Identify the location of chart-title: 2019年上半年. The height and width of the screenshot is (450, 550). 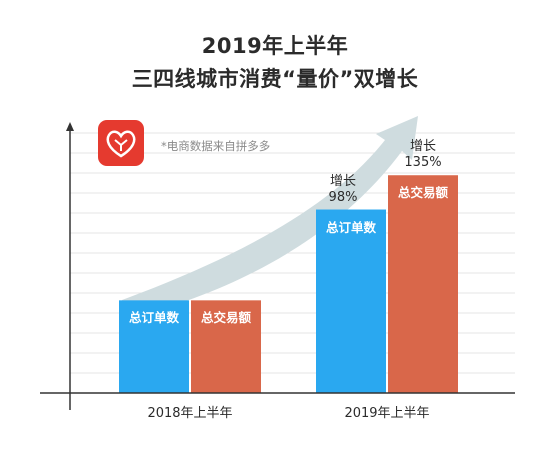
(275, 46).